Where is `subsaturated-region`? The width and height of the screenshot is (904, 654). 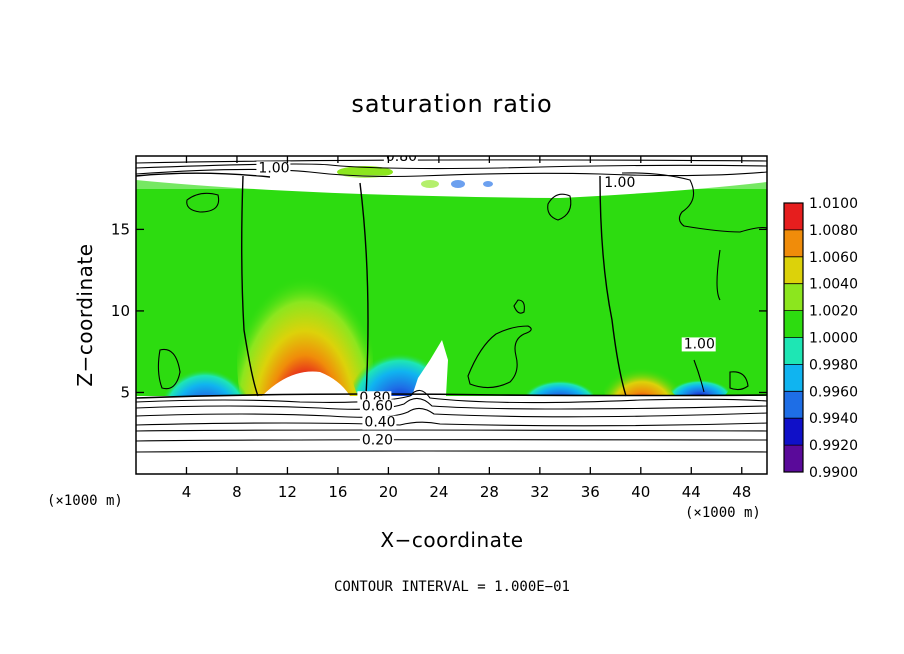
subsaturated-region is located at coordinates (700, 386).